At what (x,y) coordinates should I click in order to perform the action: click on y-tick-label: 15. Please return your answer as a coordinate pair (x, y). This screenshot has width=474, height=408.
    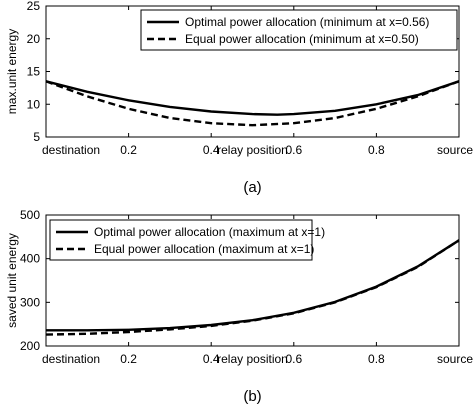
    Looking at the image, I should click on (34, 72).